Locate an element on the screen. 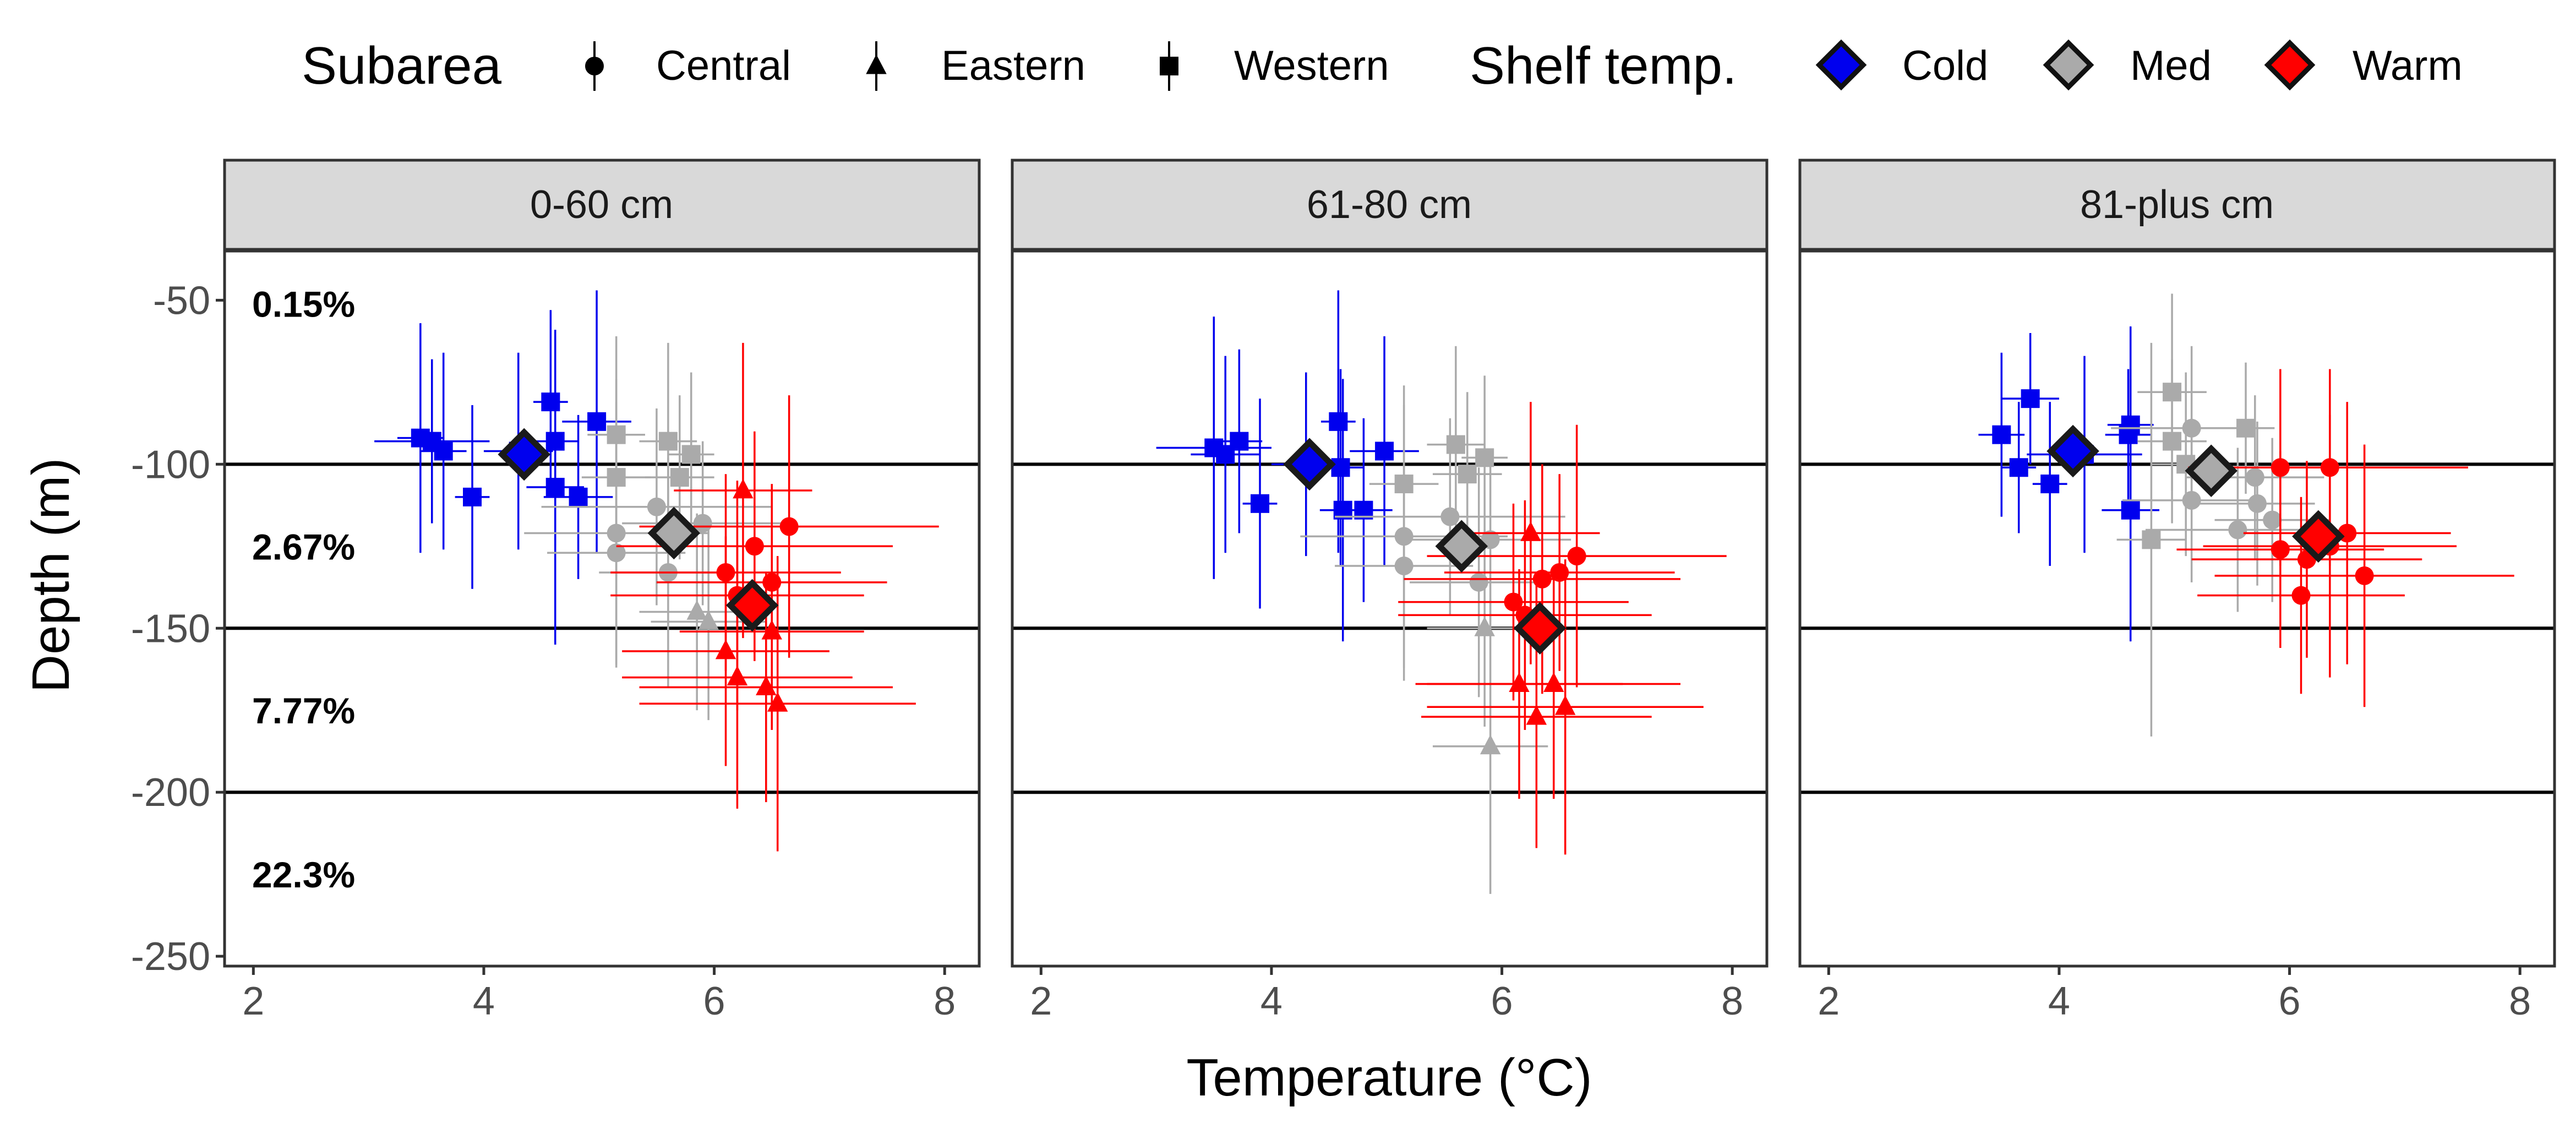 The image size is (2576, 1145). legend-circle-icon is located at coordinates (595, 66).